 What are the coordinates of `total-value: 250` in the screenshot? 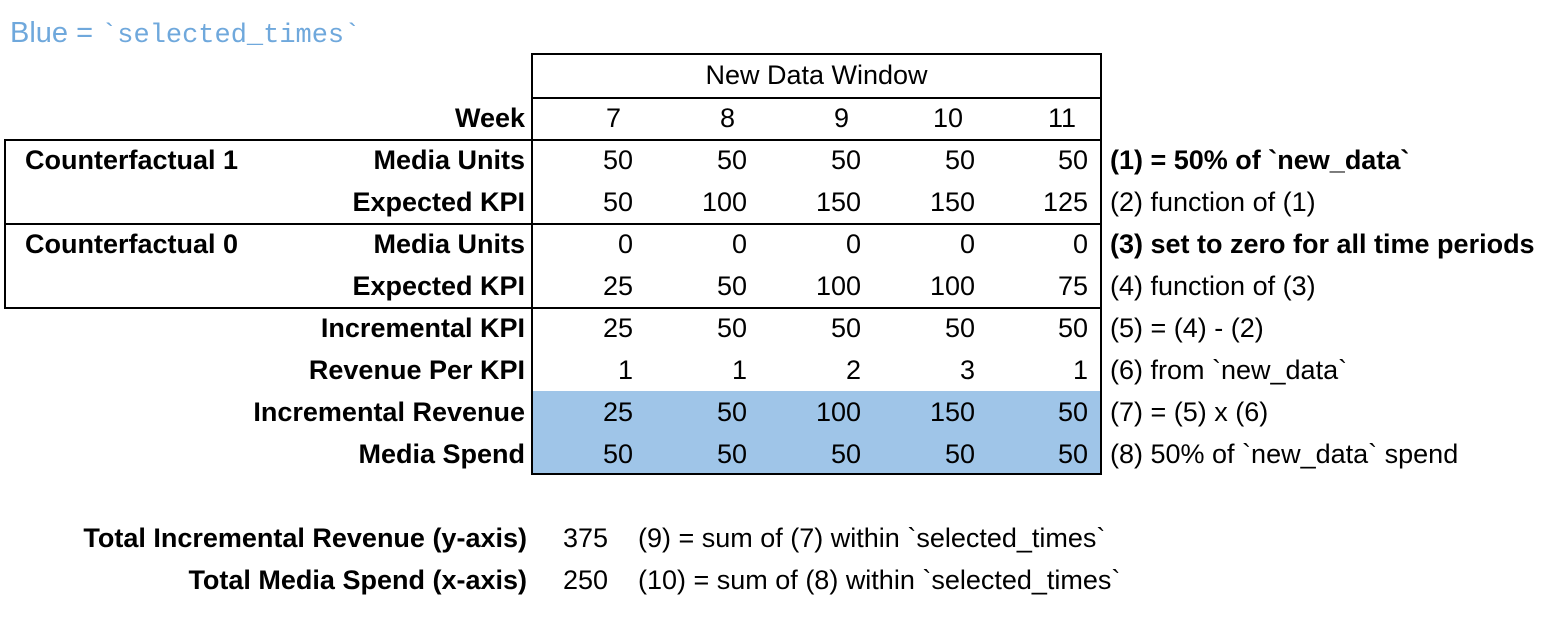 It's located at (586, 580).